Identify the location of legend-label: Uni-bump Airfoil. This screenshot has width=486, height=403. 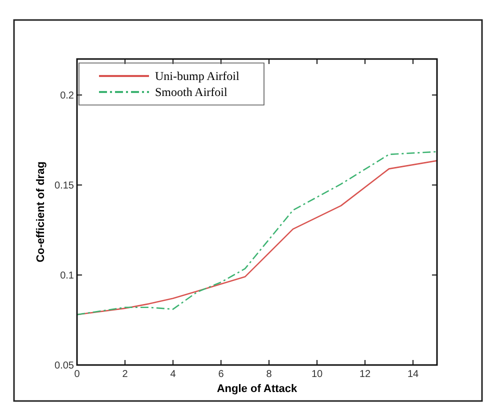
(197, 76).